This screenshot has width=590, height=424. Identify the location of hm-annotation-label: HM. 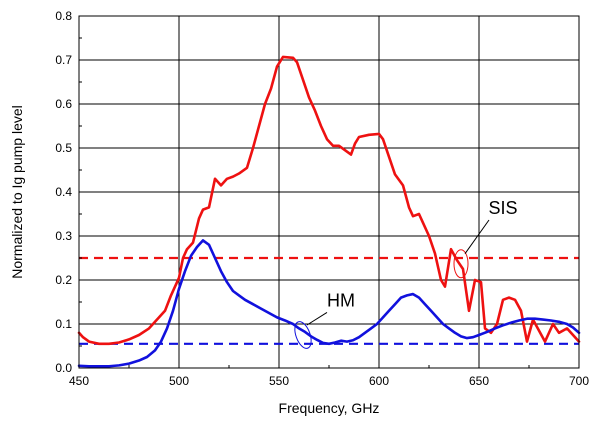
(341, 300).